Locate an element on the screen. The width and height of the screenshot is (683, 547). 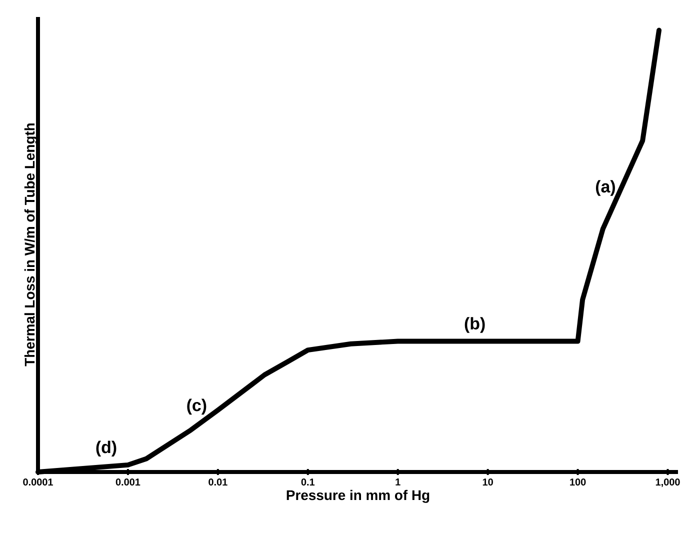
annotation: (c) is located at coordinates (196, 406).